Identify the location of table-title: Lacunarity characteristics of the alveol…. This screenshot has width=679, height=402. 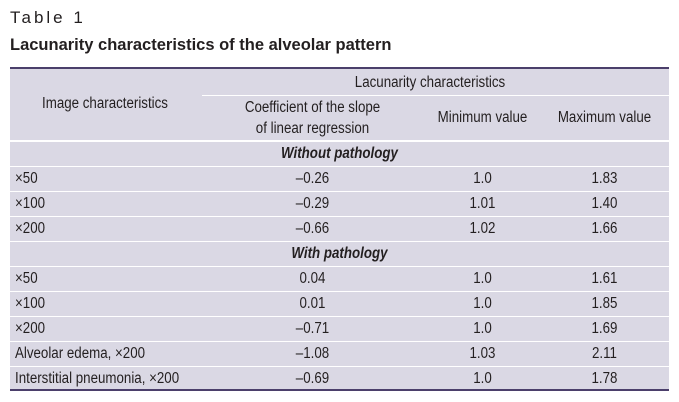
(201, 45).